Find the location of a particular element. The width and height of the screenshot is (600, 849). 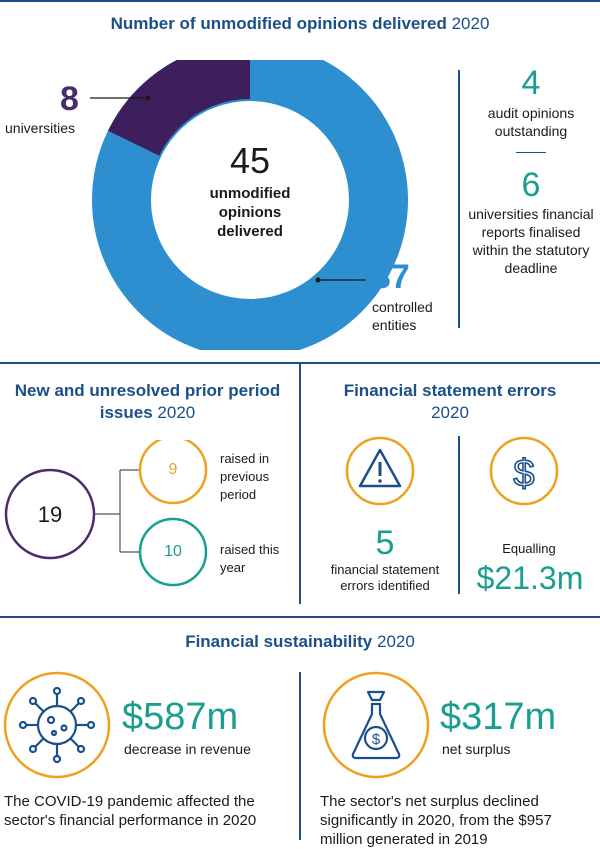

section3-bottom-divider is located at coordinates (300, 617).